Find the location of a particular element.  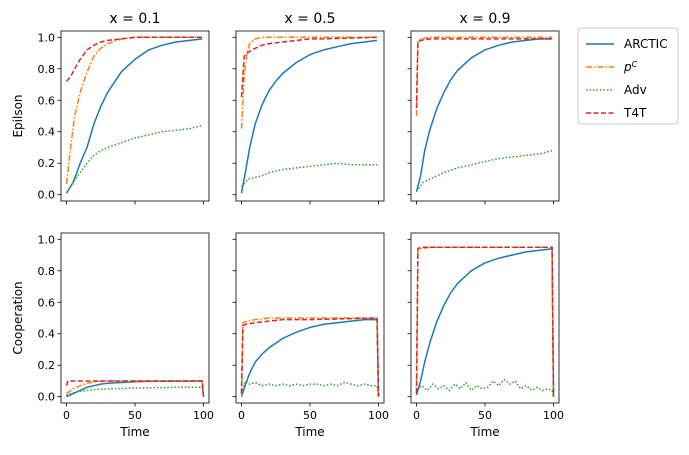

panel-r0-c0: 0.0 0.2 0.4 0.6 0.8 1.0 x = 0.1 Epilson is located at coordinates (110, 108).